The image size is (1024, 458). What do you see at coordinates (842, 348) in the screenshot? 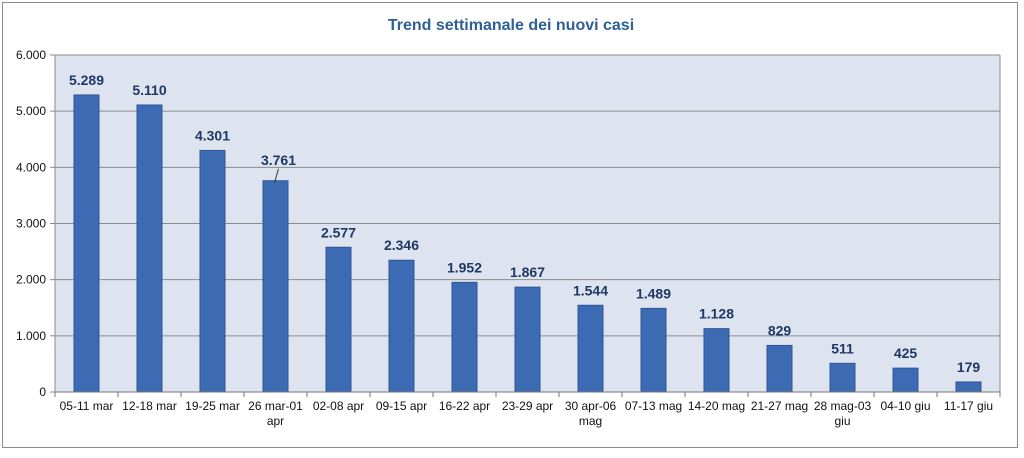
I see `data-label: 511` at bounding box center [842, 348].